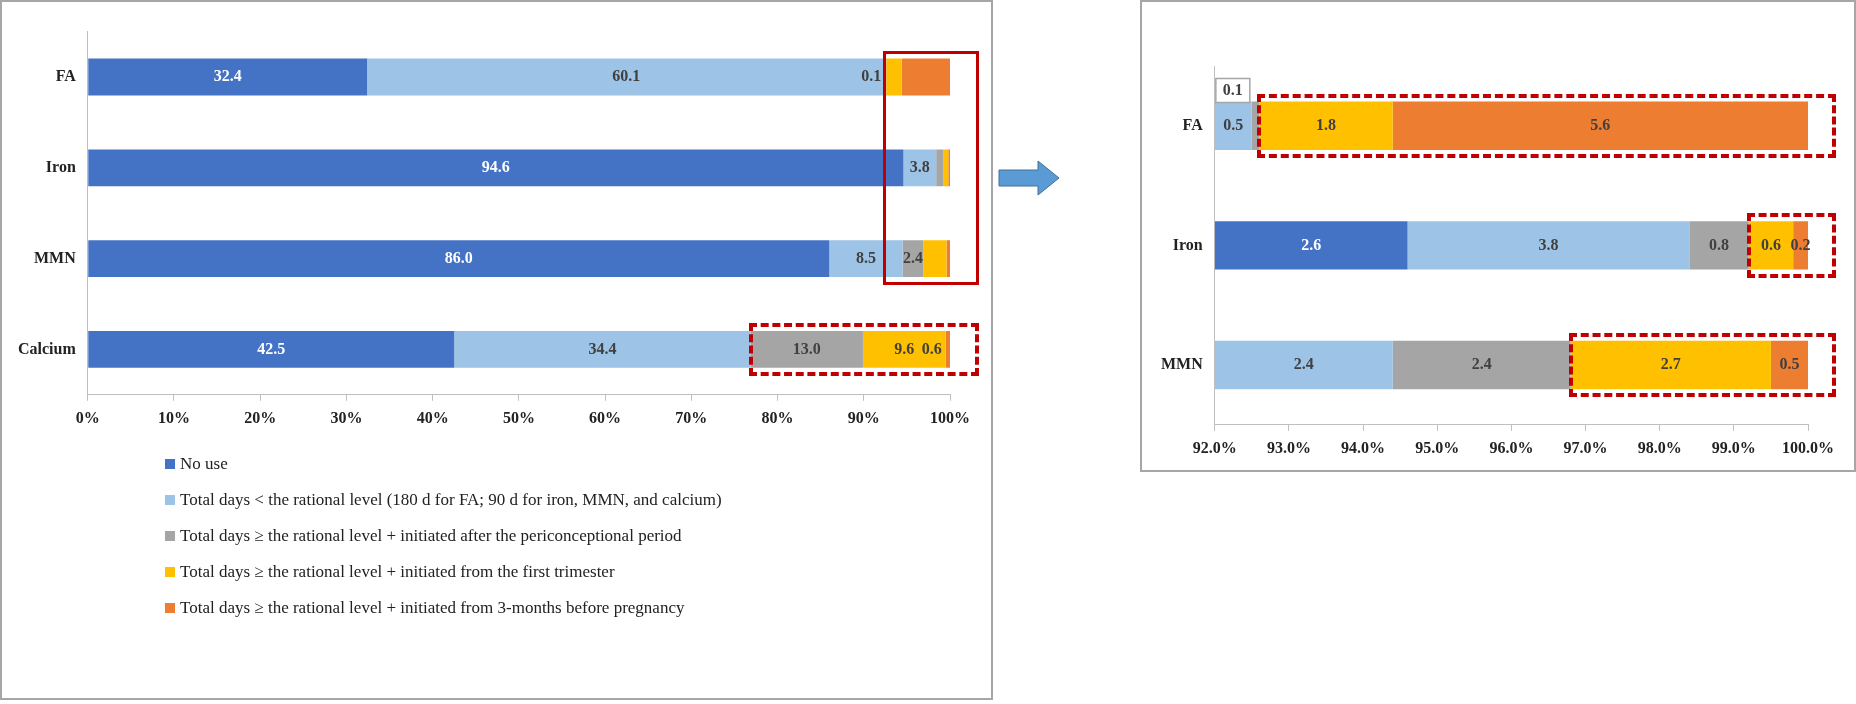 The image size is (1856, 704). What do you see at coordinates (174, 417) in the screenshot?
I see `x-tick-label: 10%` at bounding box center [174, 417].